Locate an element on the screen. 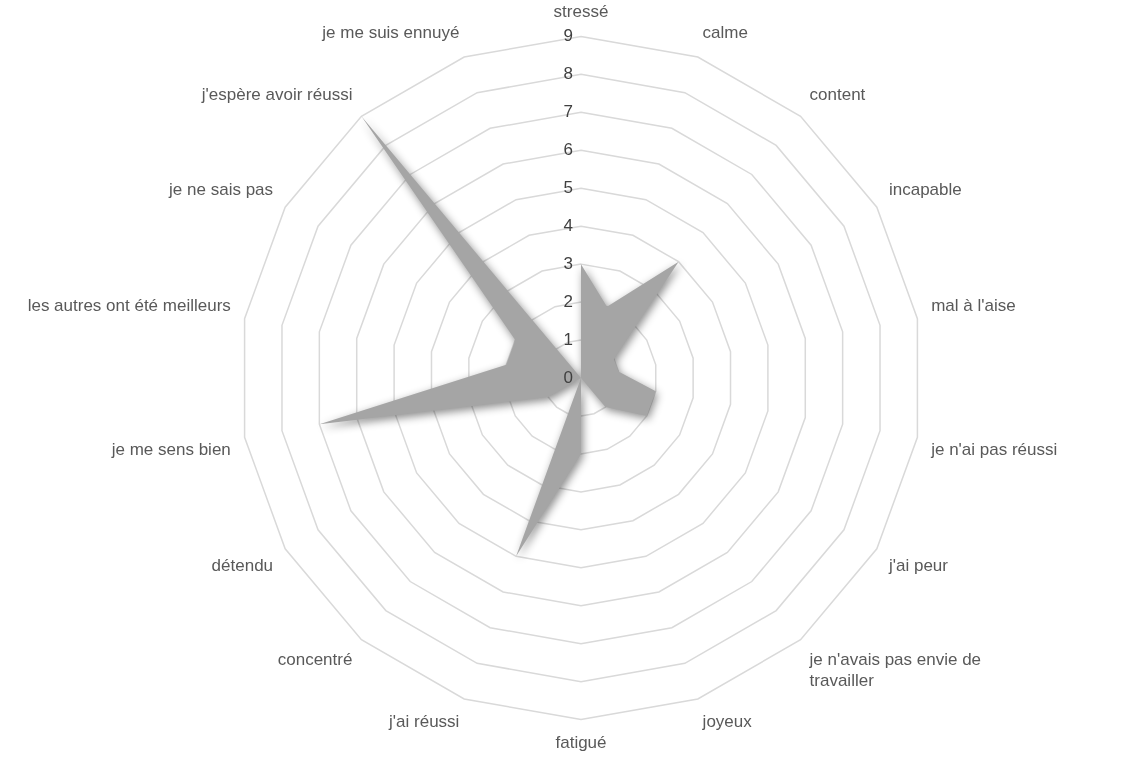 The height and width of the screenshot is (758, 1130). y-tick-label: 7 is located at coordinates (568, 111).